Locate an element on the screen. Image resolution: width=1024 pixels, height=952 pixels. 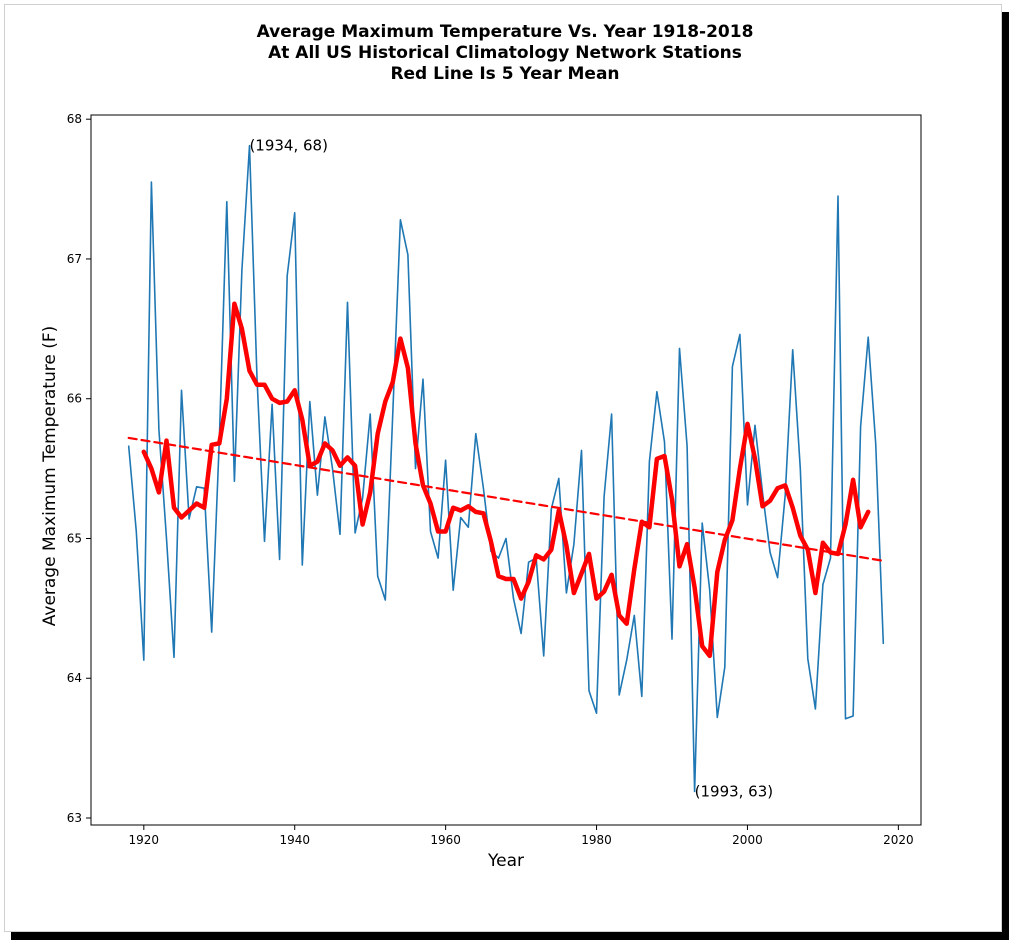
x-tick-label: 1960 is located at coordinates (445, 840).